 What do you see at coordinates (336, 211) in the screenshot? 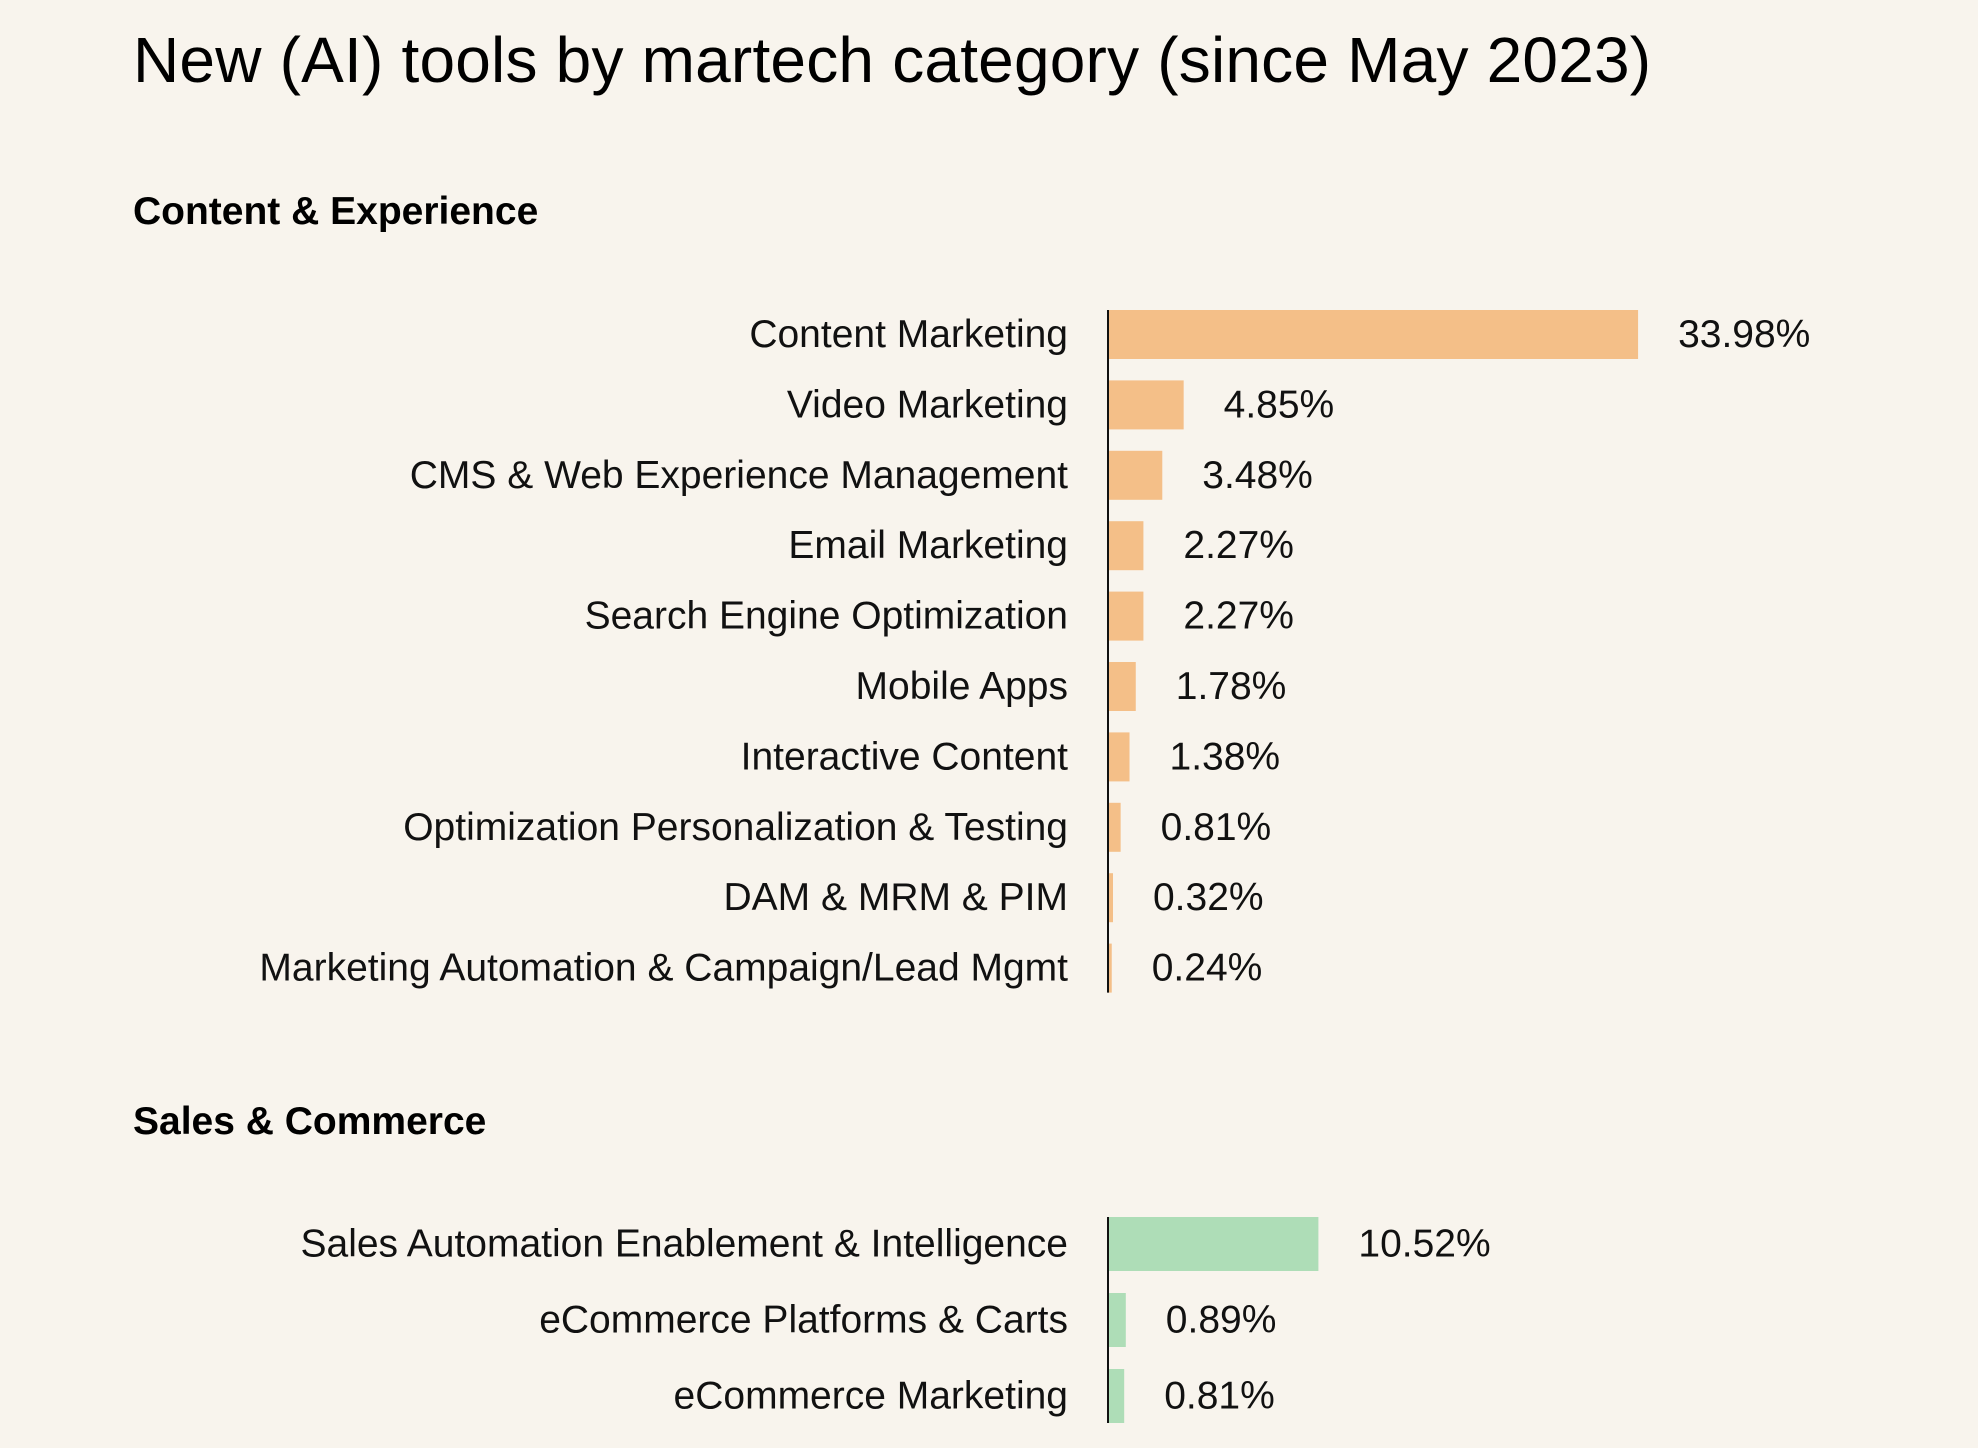
I see `section-heading-content-experience: Content & Experience` at bounding box center [336, 211].